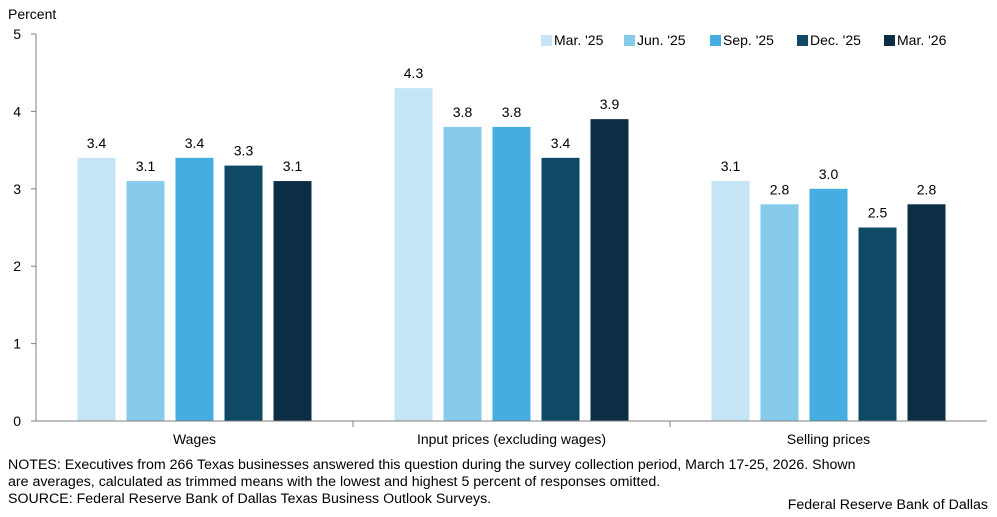 This screenshot has height=517, width=997. Describe the element at coordinates (17, 189) in the screenshot. I see `y-tick-label: 3` at that location.